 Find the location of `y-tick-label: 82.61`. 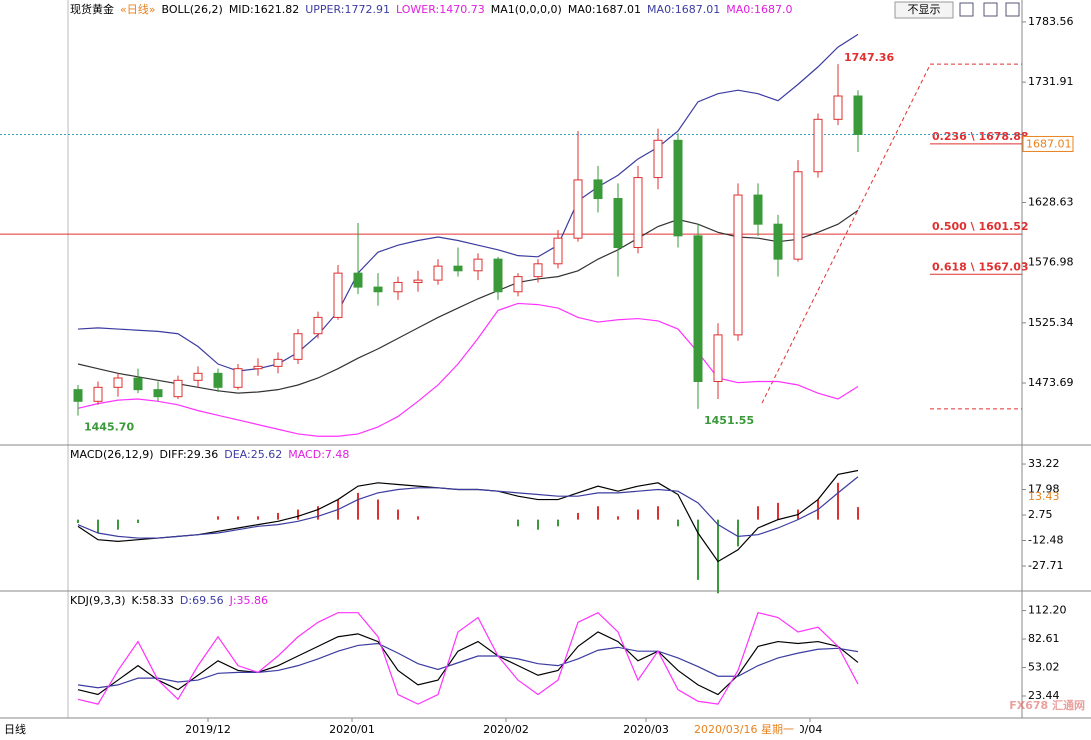

y-tick-label: 82.61 is located at coordinates (1044, 638).